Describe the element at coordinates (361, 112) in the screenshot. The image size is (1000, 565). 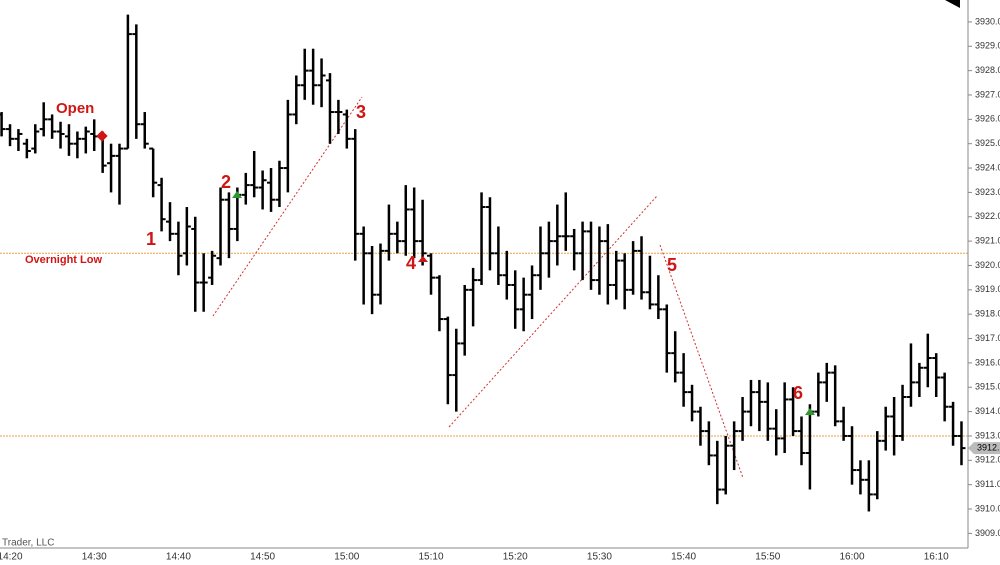
I see `annotation: 3` at that location.